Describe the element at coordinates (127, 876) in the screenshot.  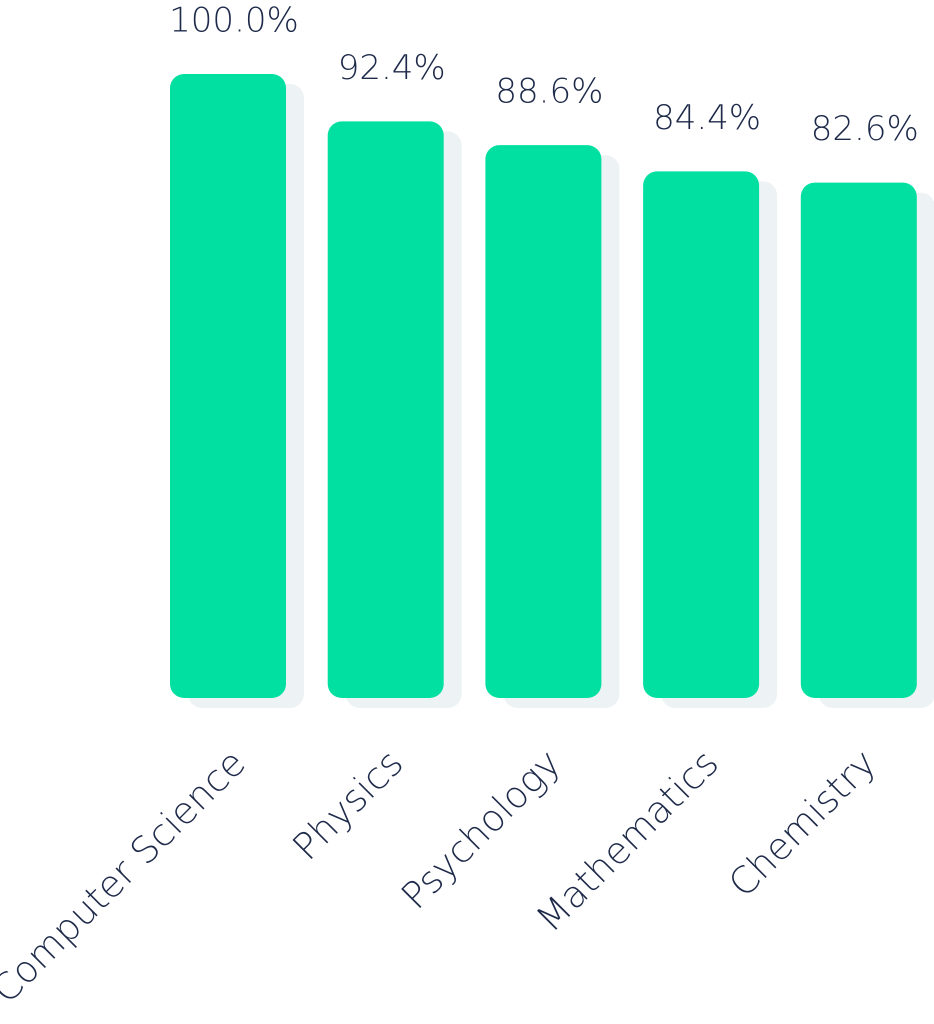
I see `x-tick-label: Computer Science` at that location.